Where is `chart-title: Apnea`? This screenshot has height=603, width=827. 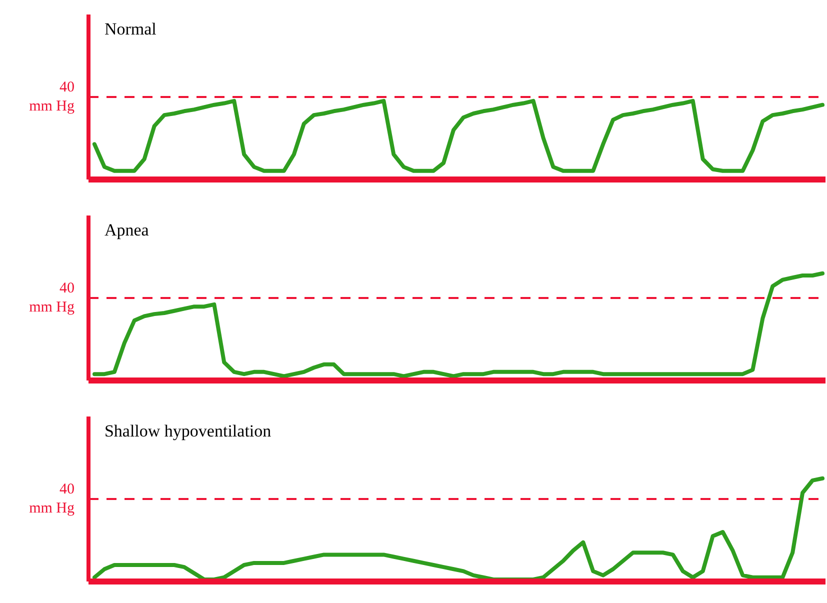 chart-title: Apnea is located at coordinates (127, 230).